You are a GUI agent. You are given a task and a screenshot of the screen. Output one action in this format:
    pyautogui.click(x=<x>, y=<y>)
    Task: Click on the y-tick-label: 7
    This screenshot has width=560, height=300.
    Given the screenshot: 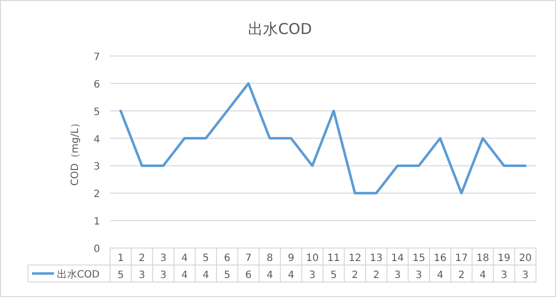 What is the action you would take?
    pyautogui.click(x=97, y=57)
    